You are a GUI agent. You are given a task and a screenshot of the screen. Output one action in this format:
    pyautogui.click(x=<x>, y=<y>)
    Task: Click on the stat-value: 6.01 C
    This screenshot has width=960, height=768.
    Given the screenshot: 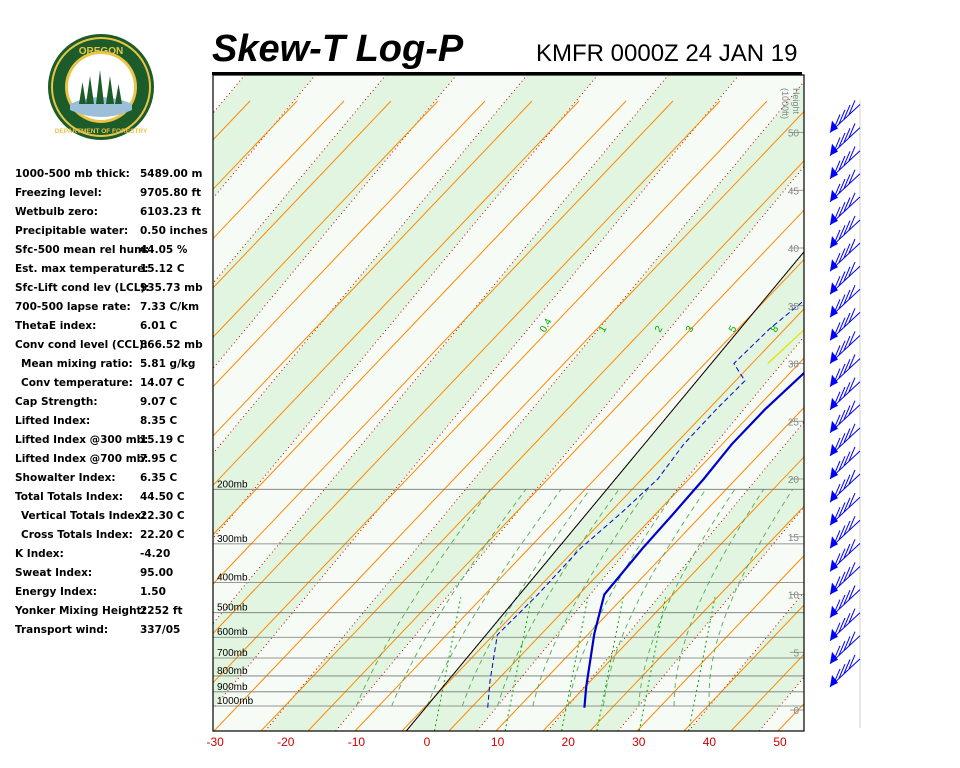 What is the action you would take?
    pyautogui.click(x=159, y=326)
    